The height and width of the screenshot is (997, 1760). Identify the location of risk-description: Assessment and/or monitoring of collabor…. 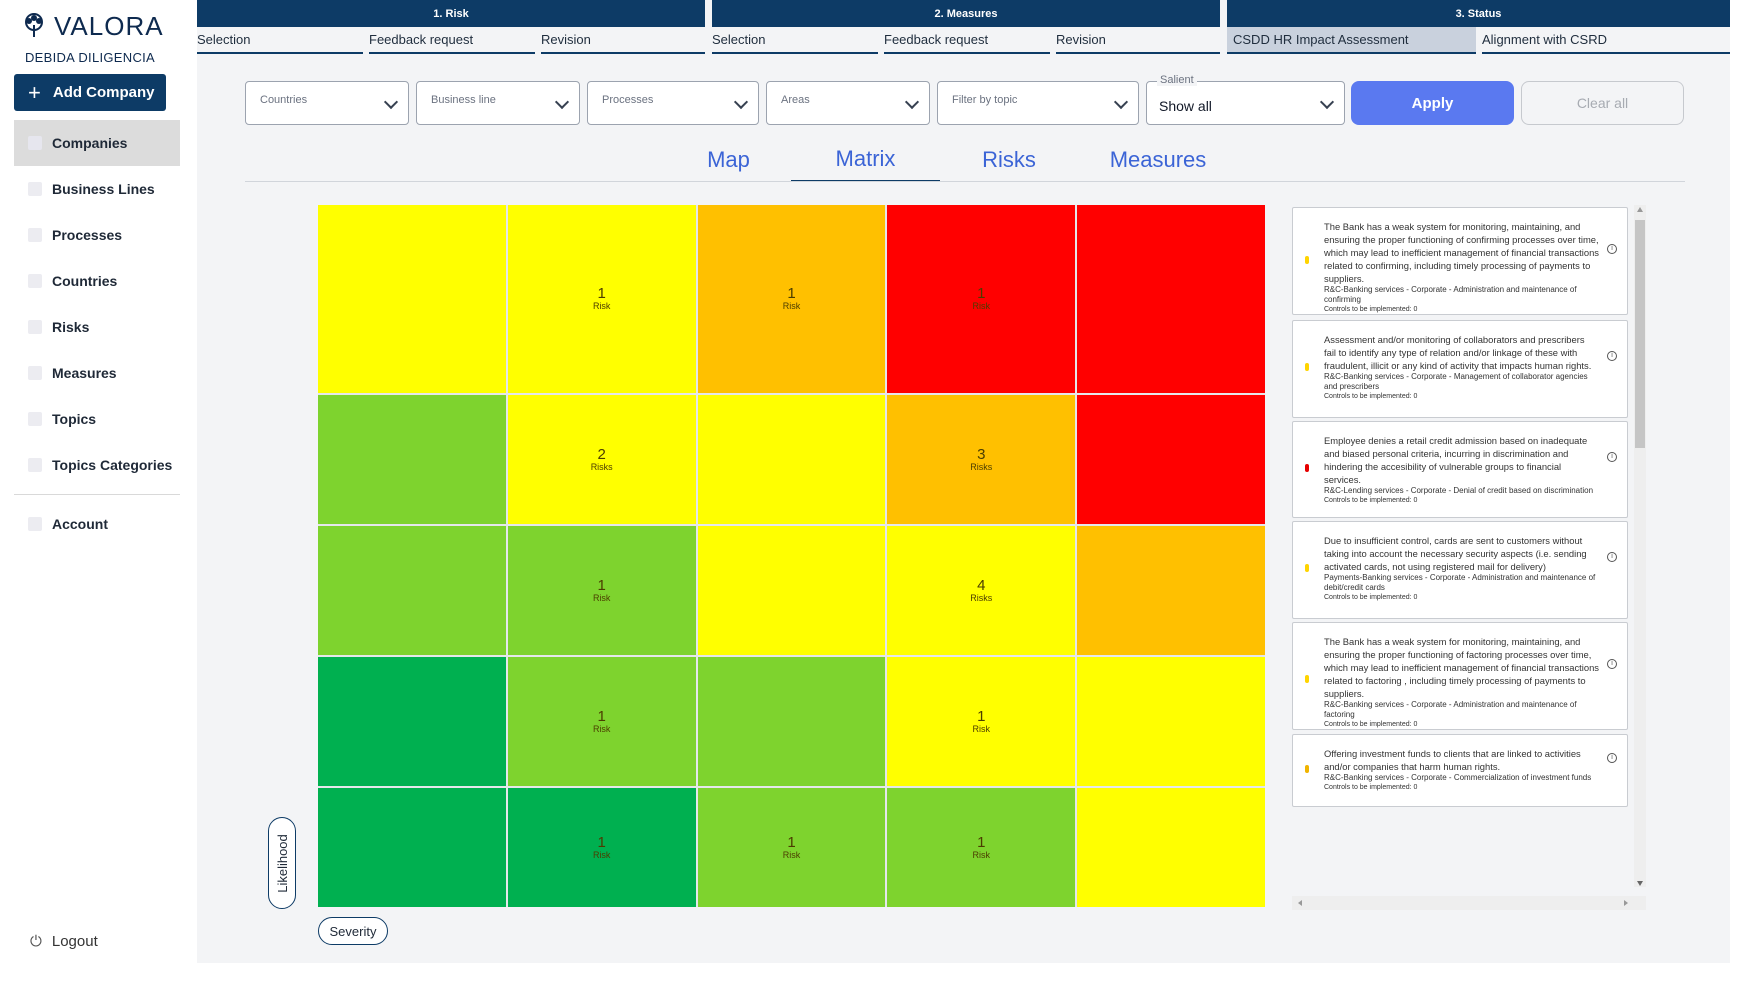
(1458, 352).